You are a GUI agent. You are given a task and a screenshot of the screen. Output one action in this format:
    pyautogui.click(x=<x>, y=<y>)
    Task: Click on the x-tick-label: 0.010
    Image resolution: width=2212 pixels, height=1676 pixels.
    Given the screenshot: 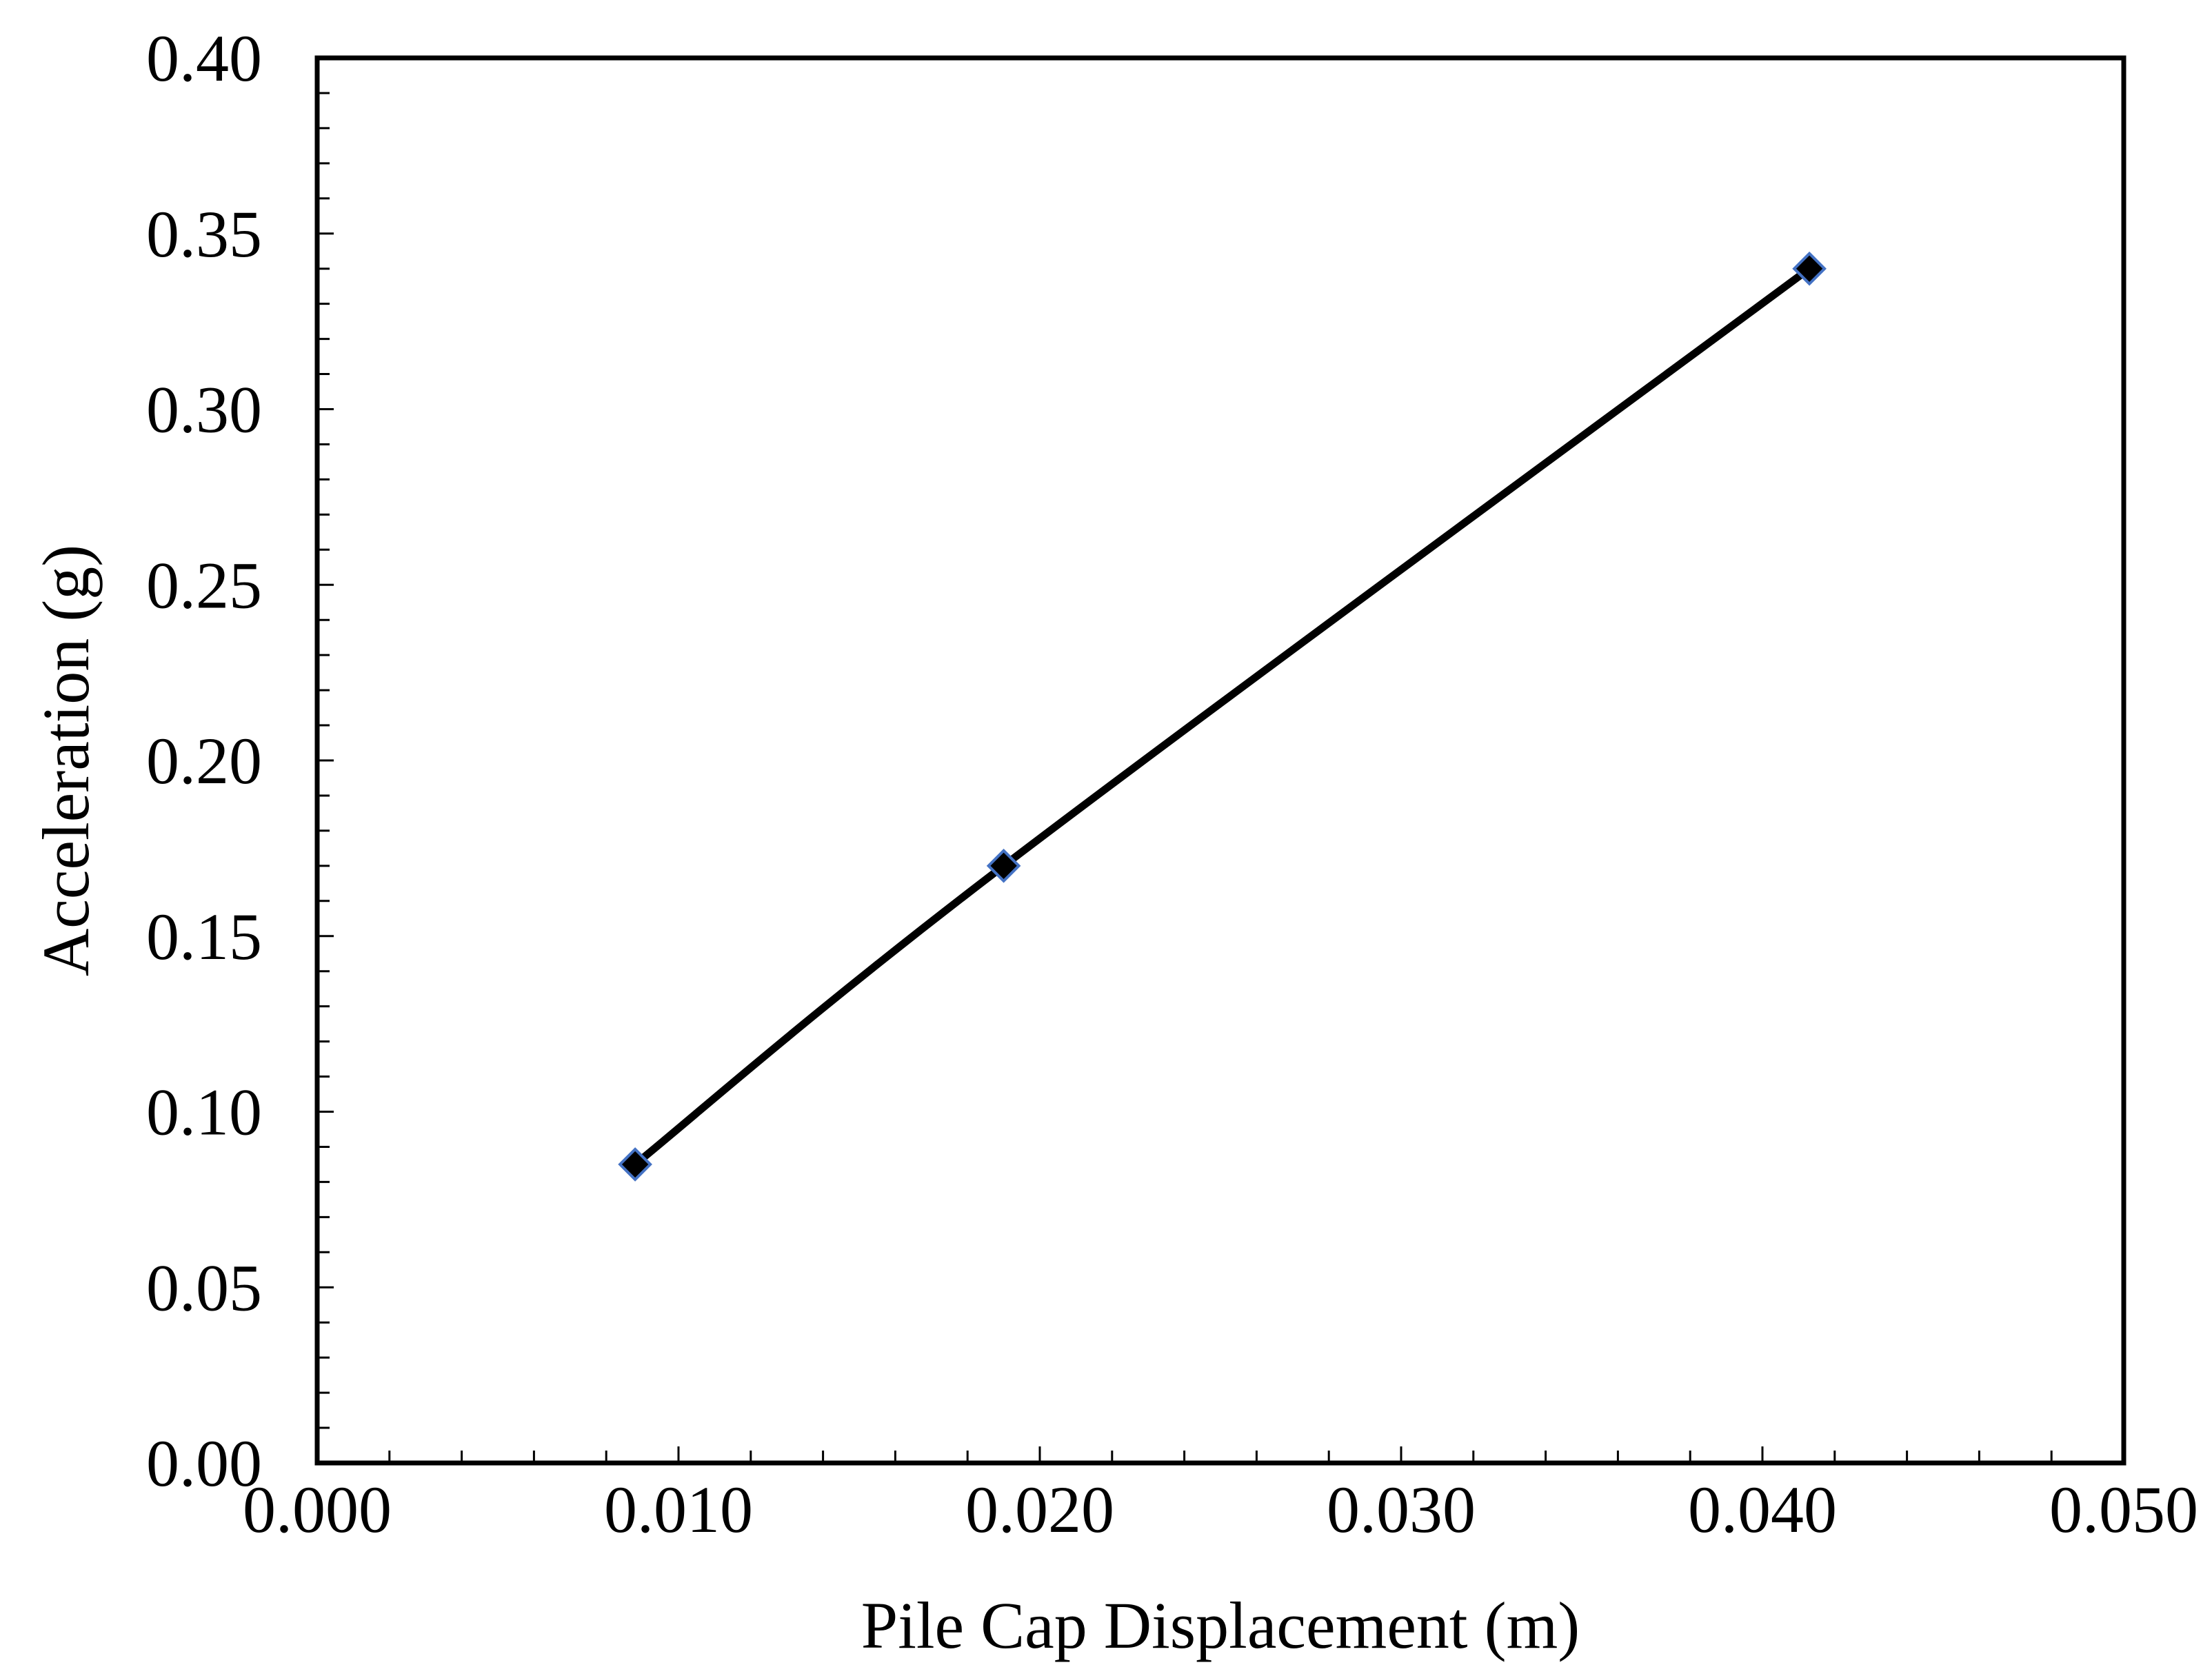 What is the action you would take?
    pyautogui.click(x=678, y=1509)
    